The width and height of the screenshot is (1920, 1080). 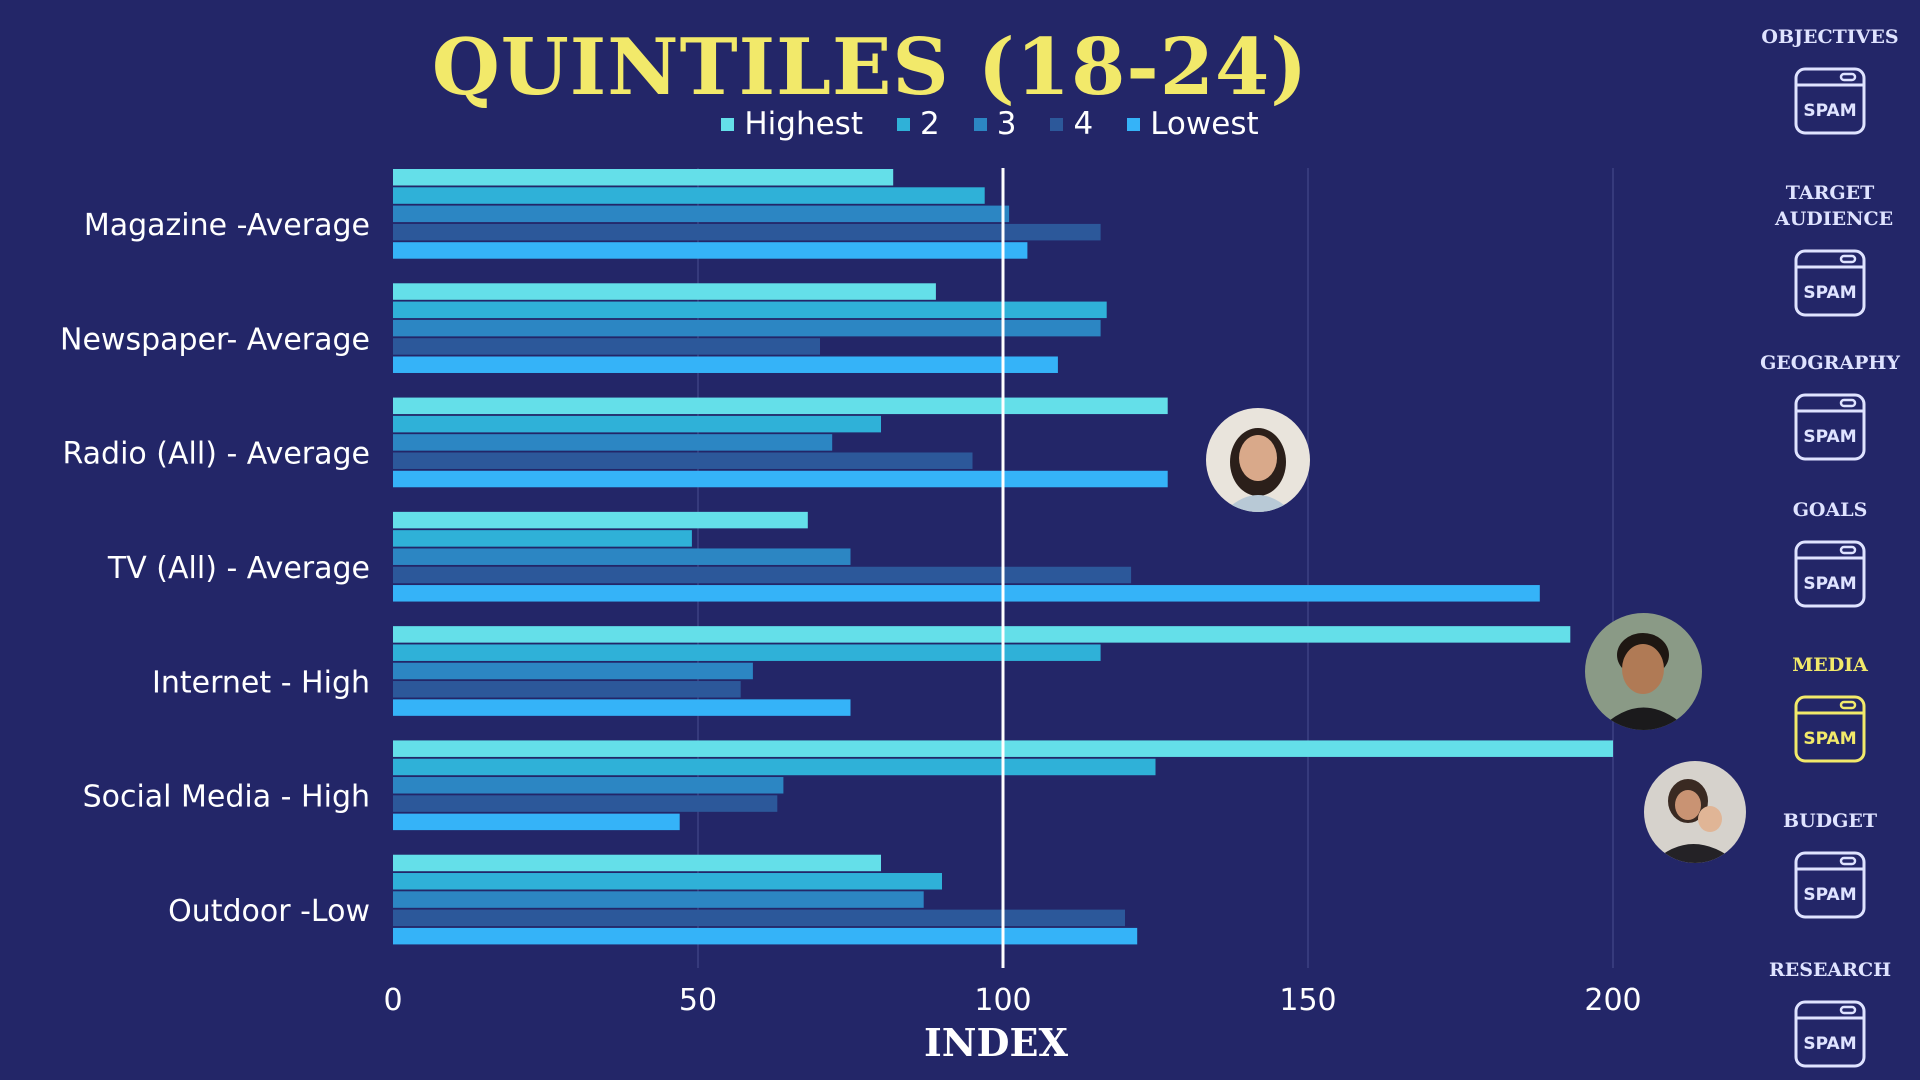 I want to click on sidebar-item-budget: BUDGET SPAM, so click(x=1830, y=864).